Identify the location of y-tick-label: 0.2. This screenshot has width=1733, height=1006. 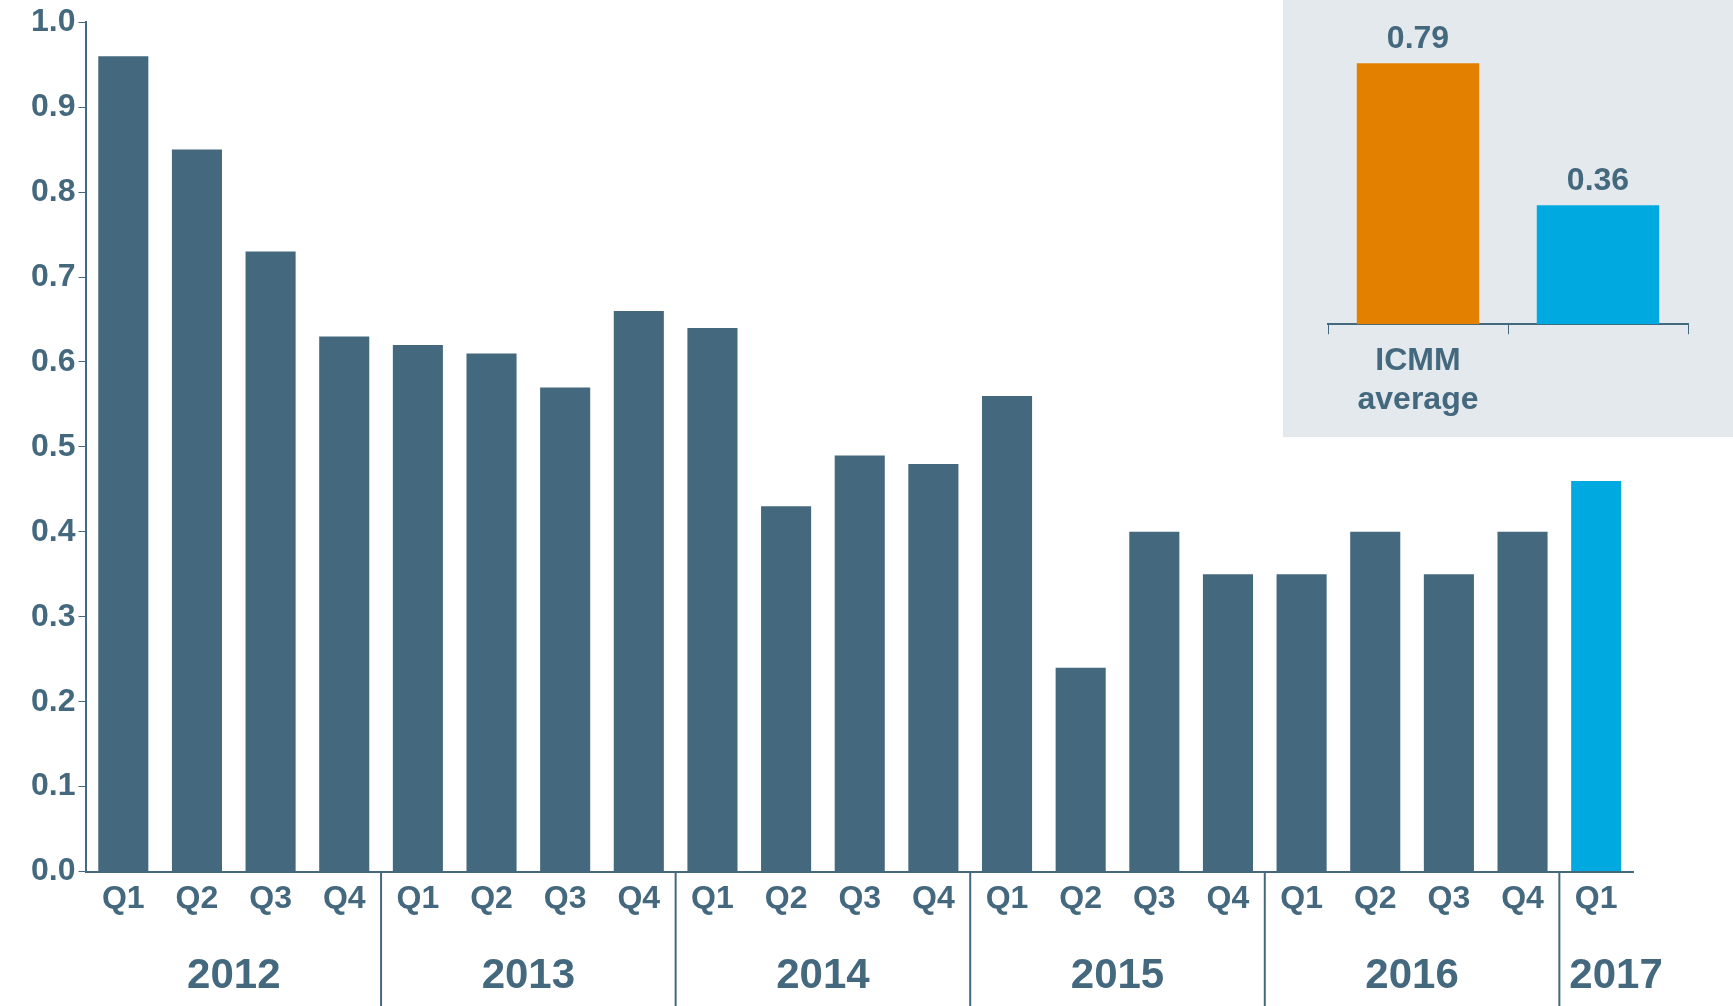
(53, 699).